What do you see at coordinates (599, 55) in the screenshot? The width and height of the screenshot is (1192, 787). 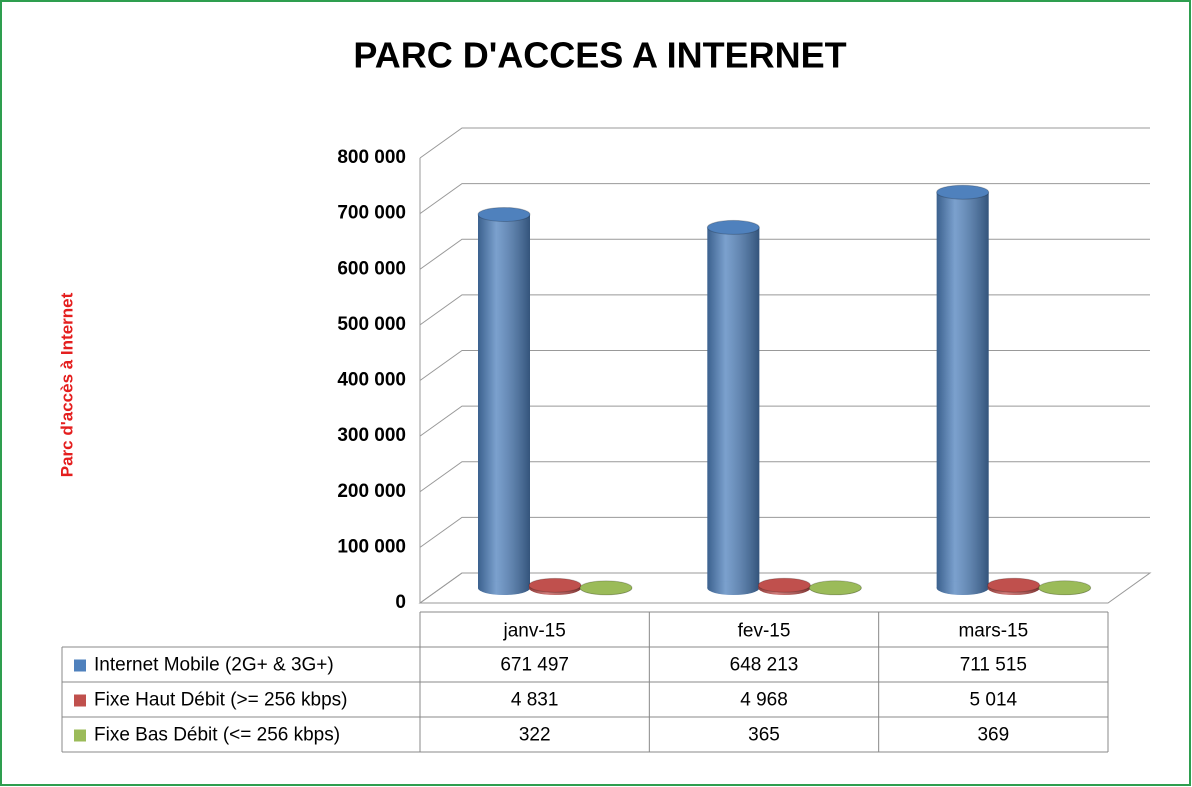 I see `chart-title: PARC D'ACCES A INTERNET` at bounding box center [599, 55].